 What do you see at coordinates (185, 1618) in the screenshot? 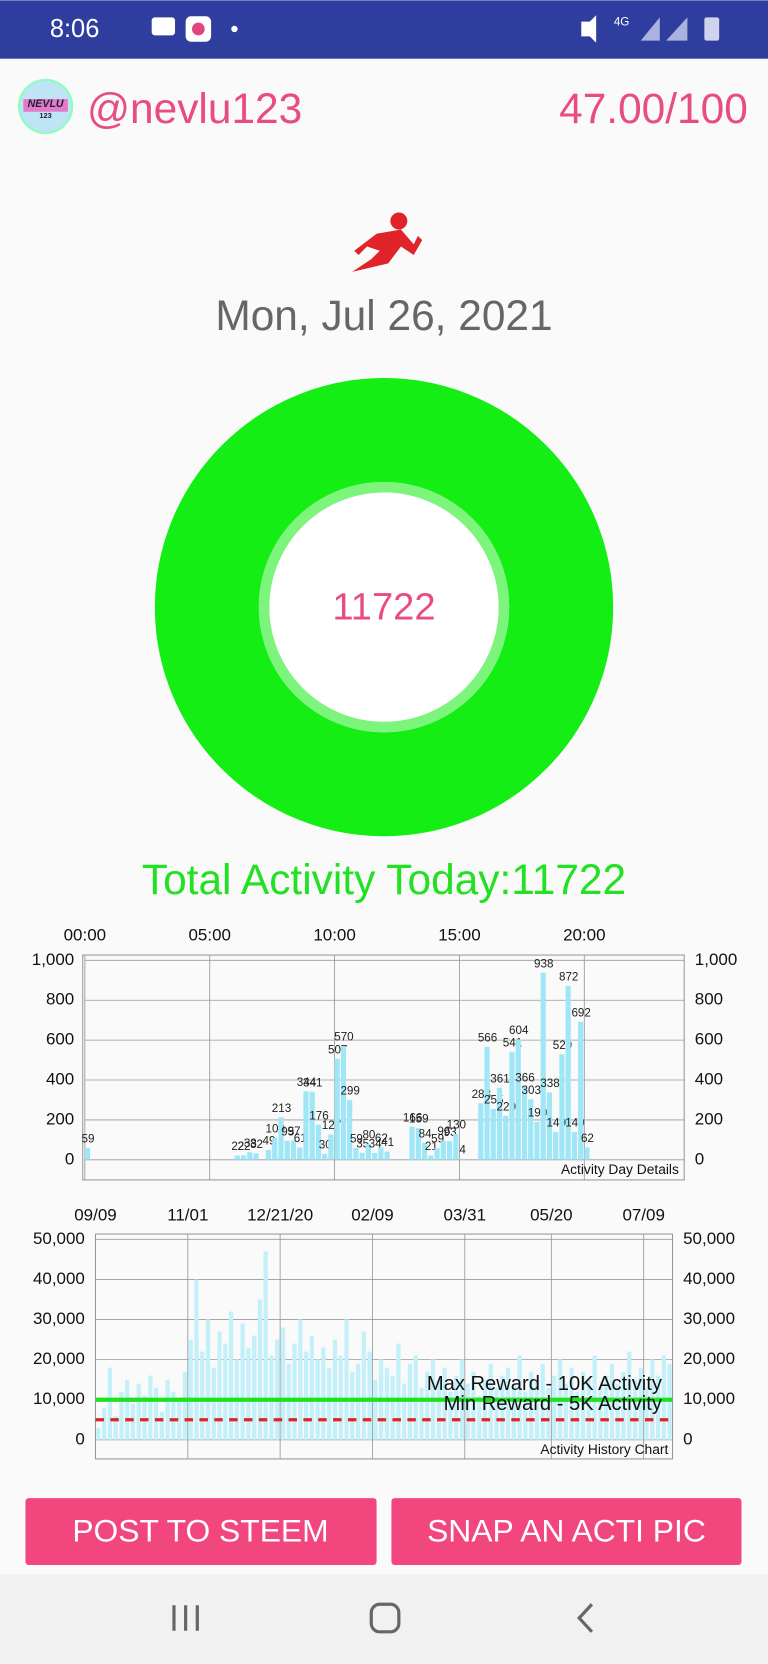
I see `recent-apps-button` at bounding box center [185, 1618].